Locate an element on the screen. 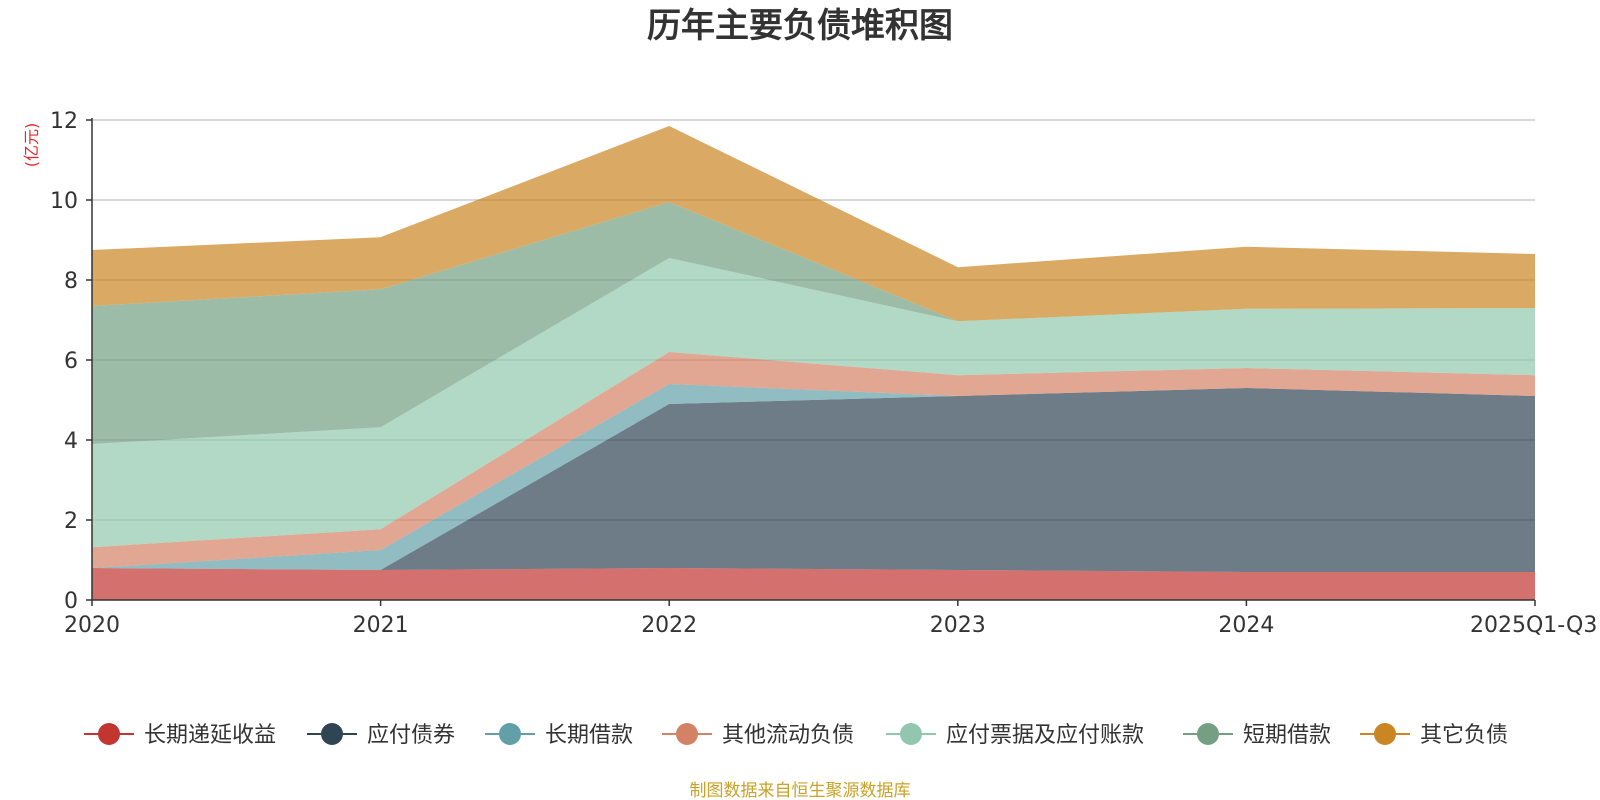 This screenshot has height=800, width=1600. y-tick-label: 2 is located at coordinates (71, 521).